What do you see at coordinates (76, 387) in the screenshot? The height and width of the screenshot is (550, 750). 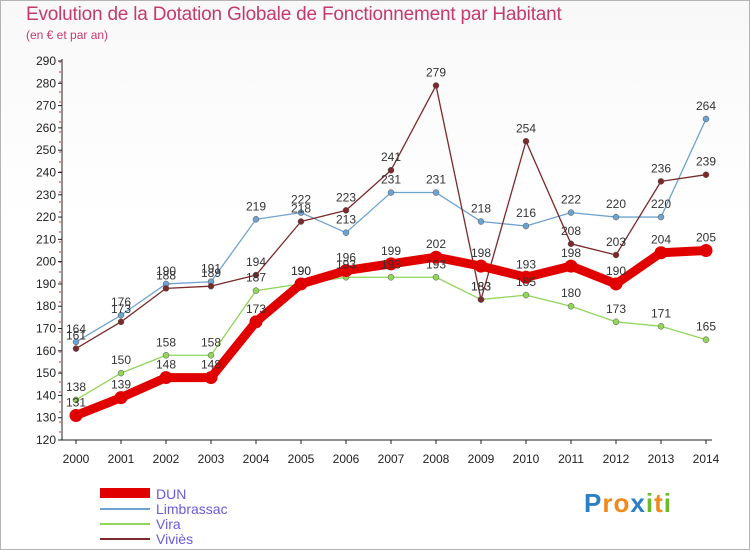 I see `data-label-vira: 138` at bounding box center [76, 387].